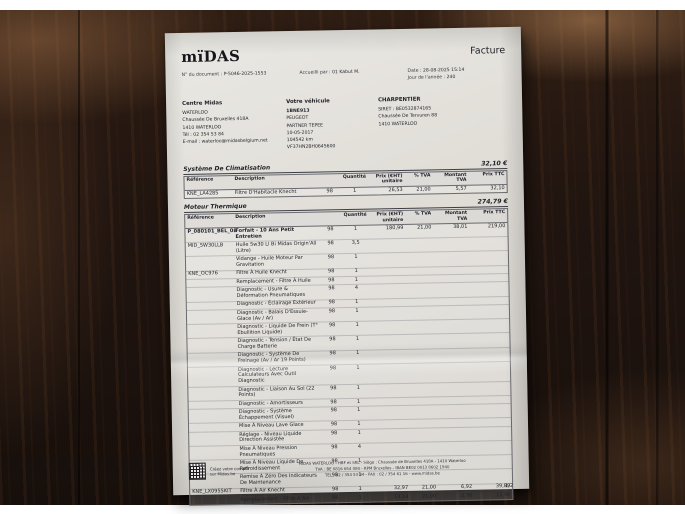  What do you see at coordinates (276, 392) in the screenshot?
I see `cell-desc: Diagnostic - Liaison Au Sol (22 Points)` at bounding box center [276, 392].